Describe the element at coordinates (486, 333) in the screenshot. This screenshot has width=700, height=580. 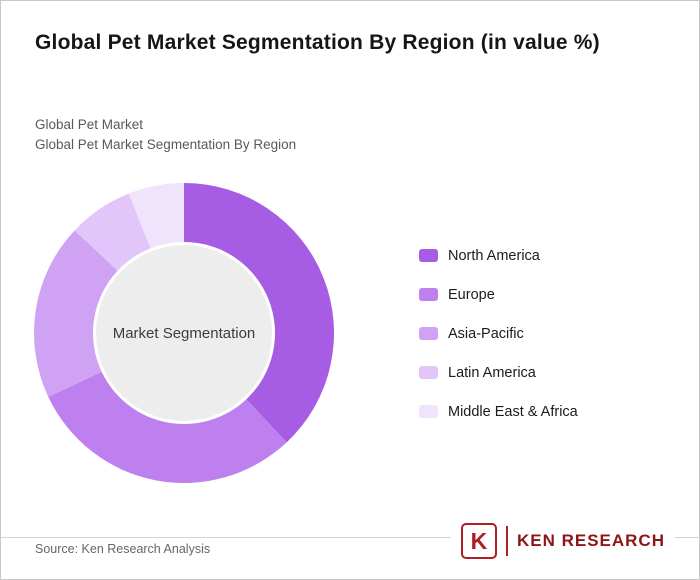
I see `legend-label: Asia-Pacific` at that location.